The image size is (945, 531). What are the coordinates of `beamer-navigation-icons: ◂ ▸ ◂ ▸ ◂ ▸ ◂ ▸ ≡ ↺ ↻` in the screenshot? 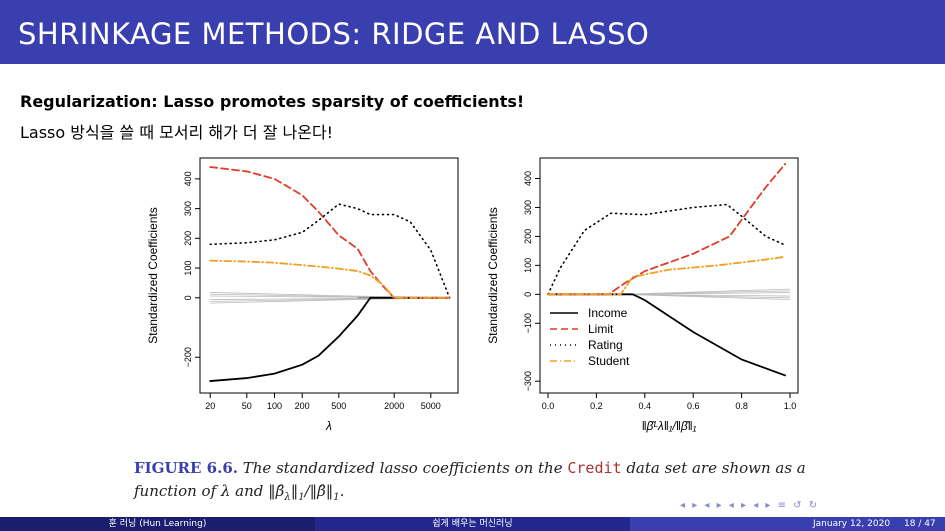 It's located at (750, 505).